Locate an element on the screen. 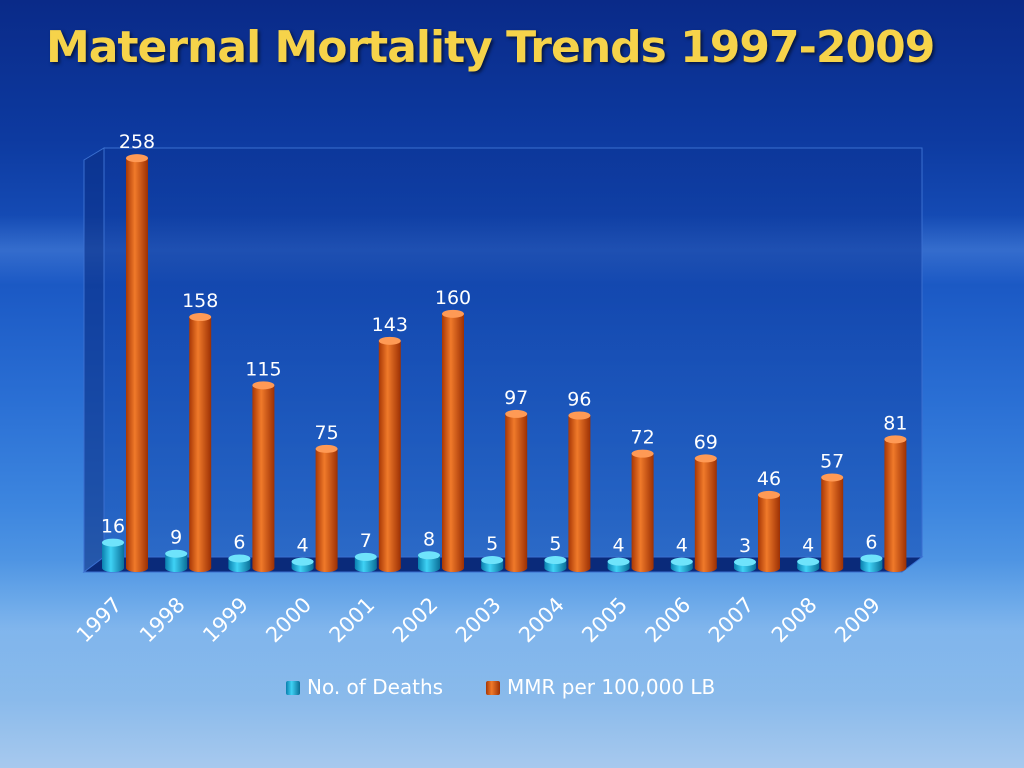  bar-deaths-2008-cap is located at coordinates (808, 561).